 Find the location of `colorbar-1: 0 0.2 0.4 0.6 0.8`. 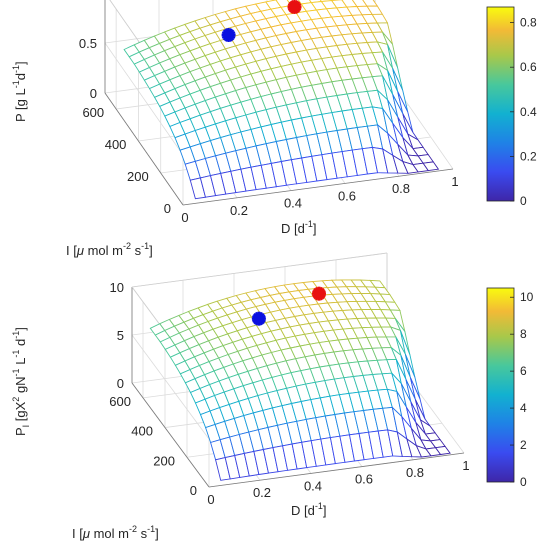

colorbar-1: 0 0.2 0.4 0.6 0.8 is located at coordinates (511, 107).